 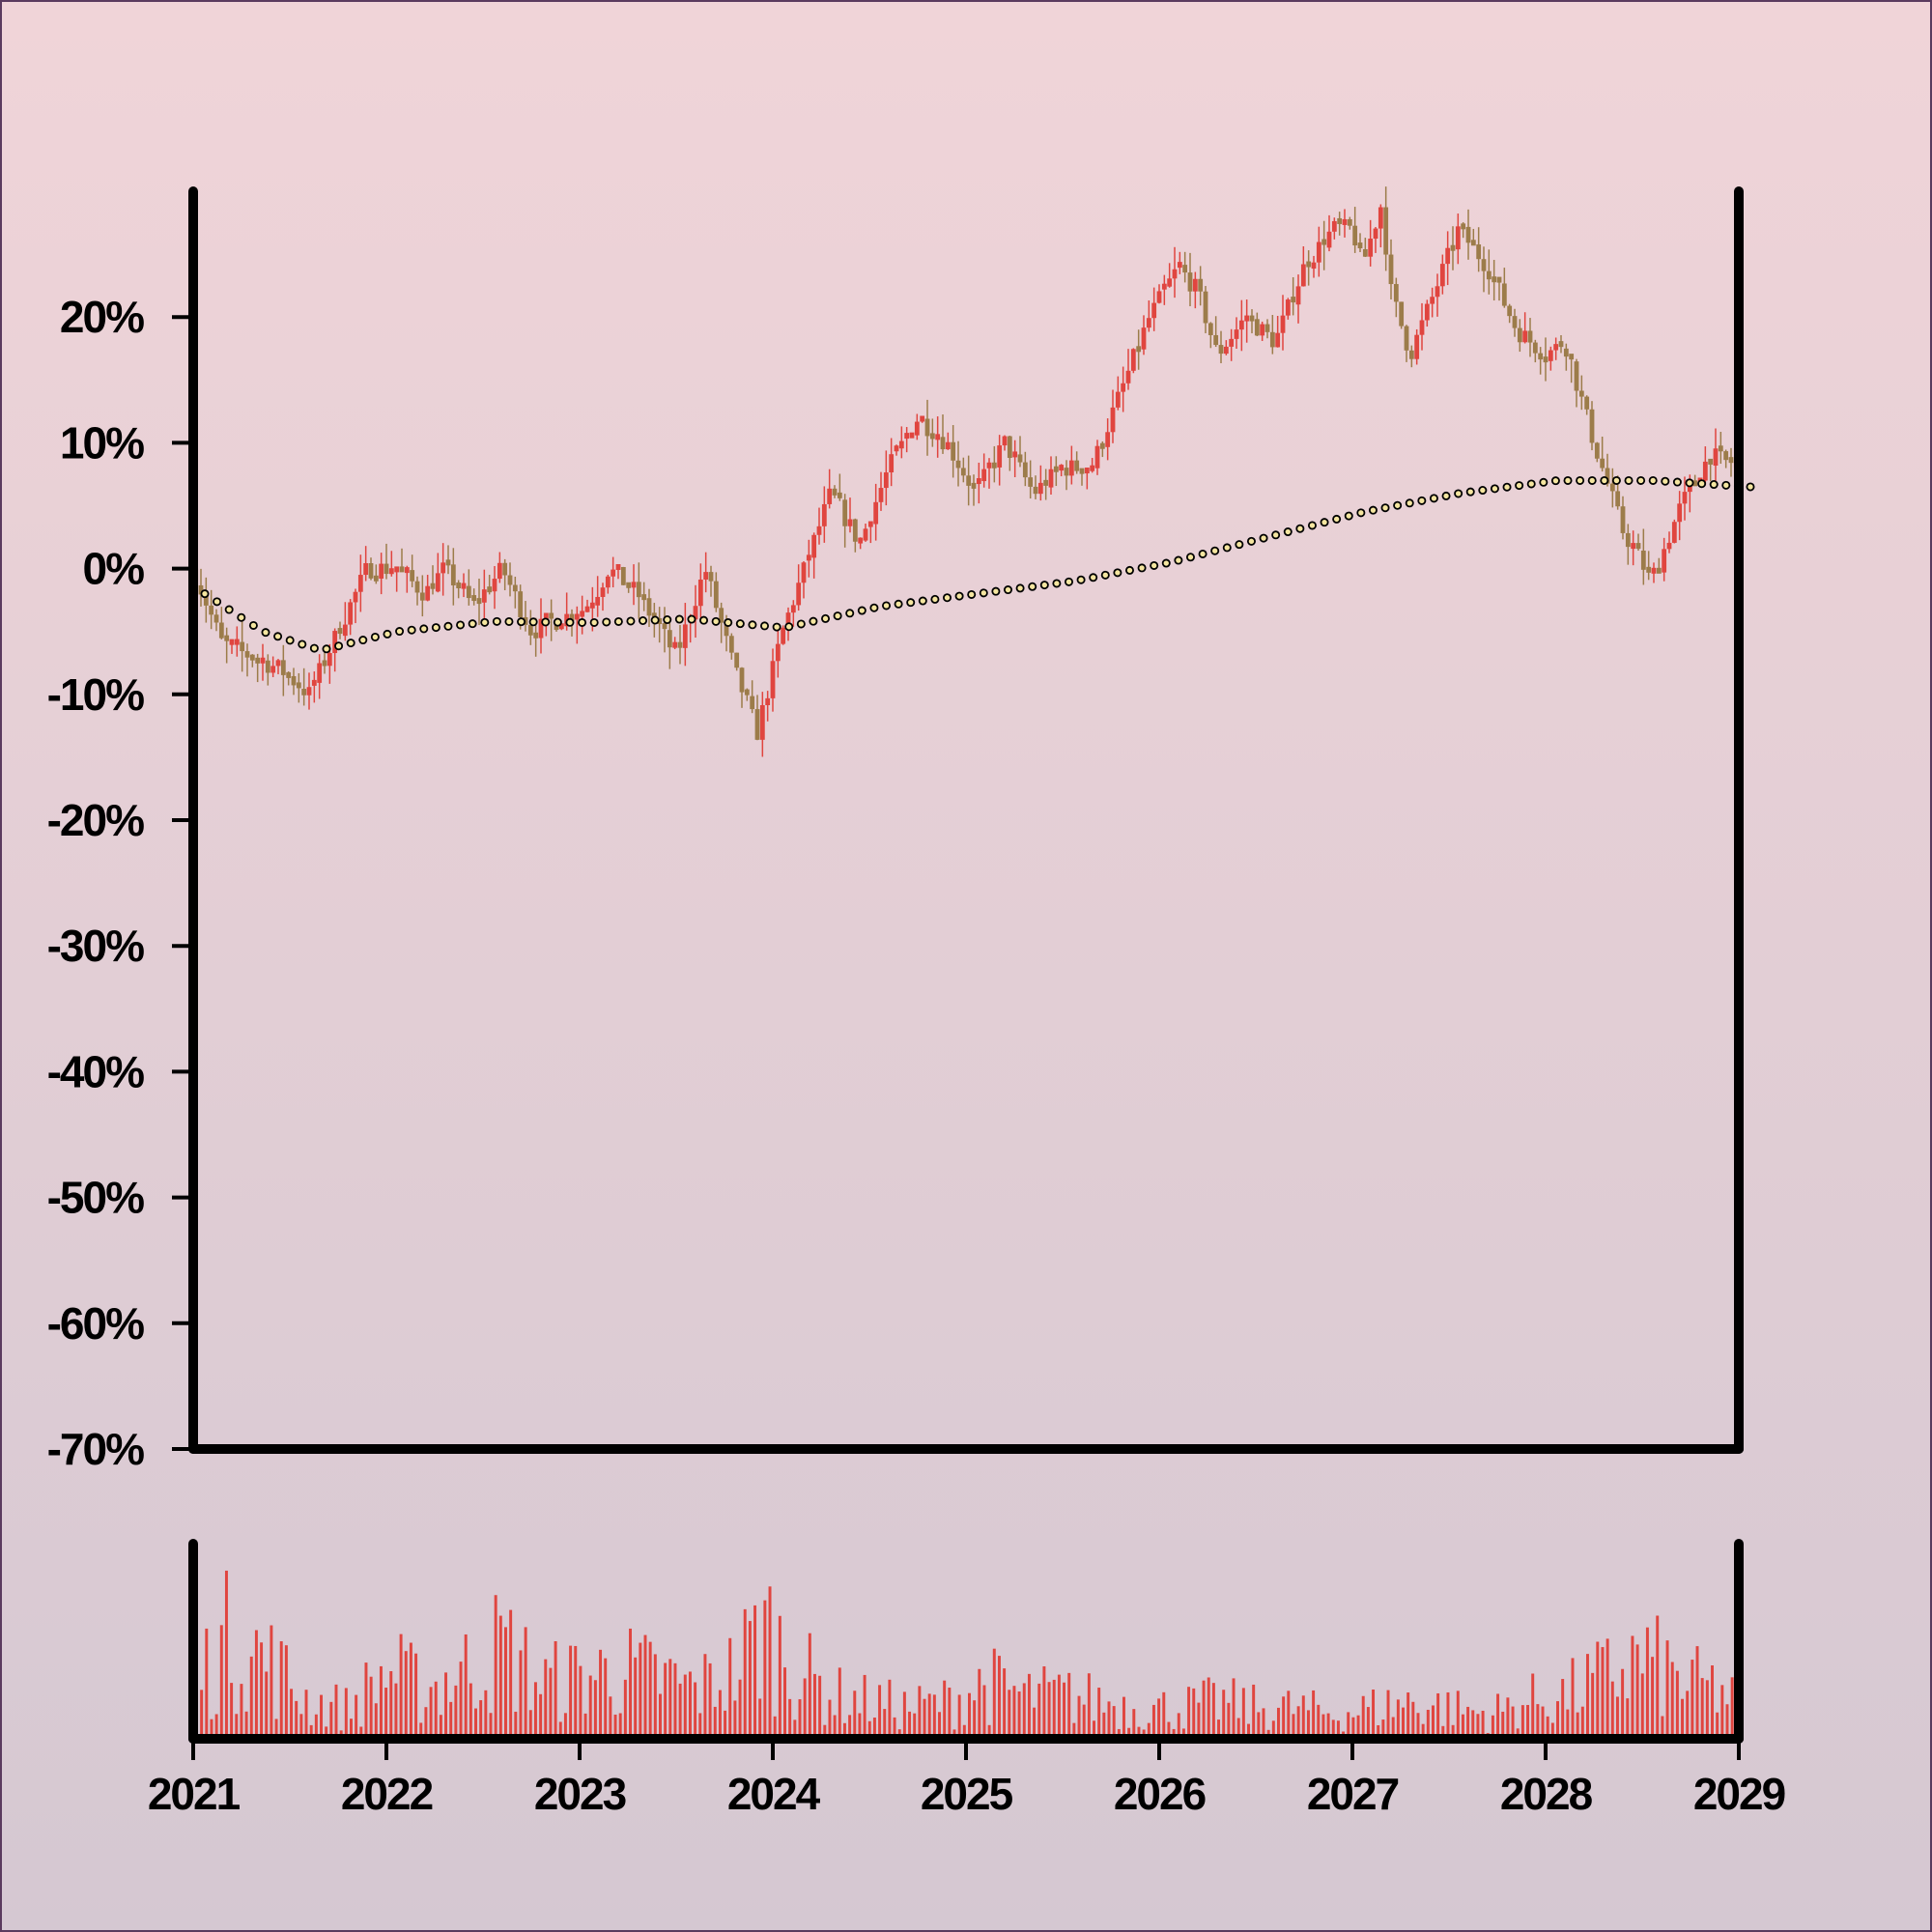 I want to click on x-tick-label: 2026, so click(x=1160, y=1794).